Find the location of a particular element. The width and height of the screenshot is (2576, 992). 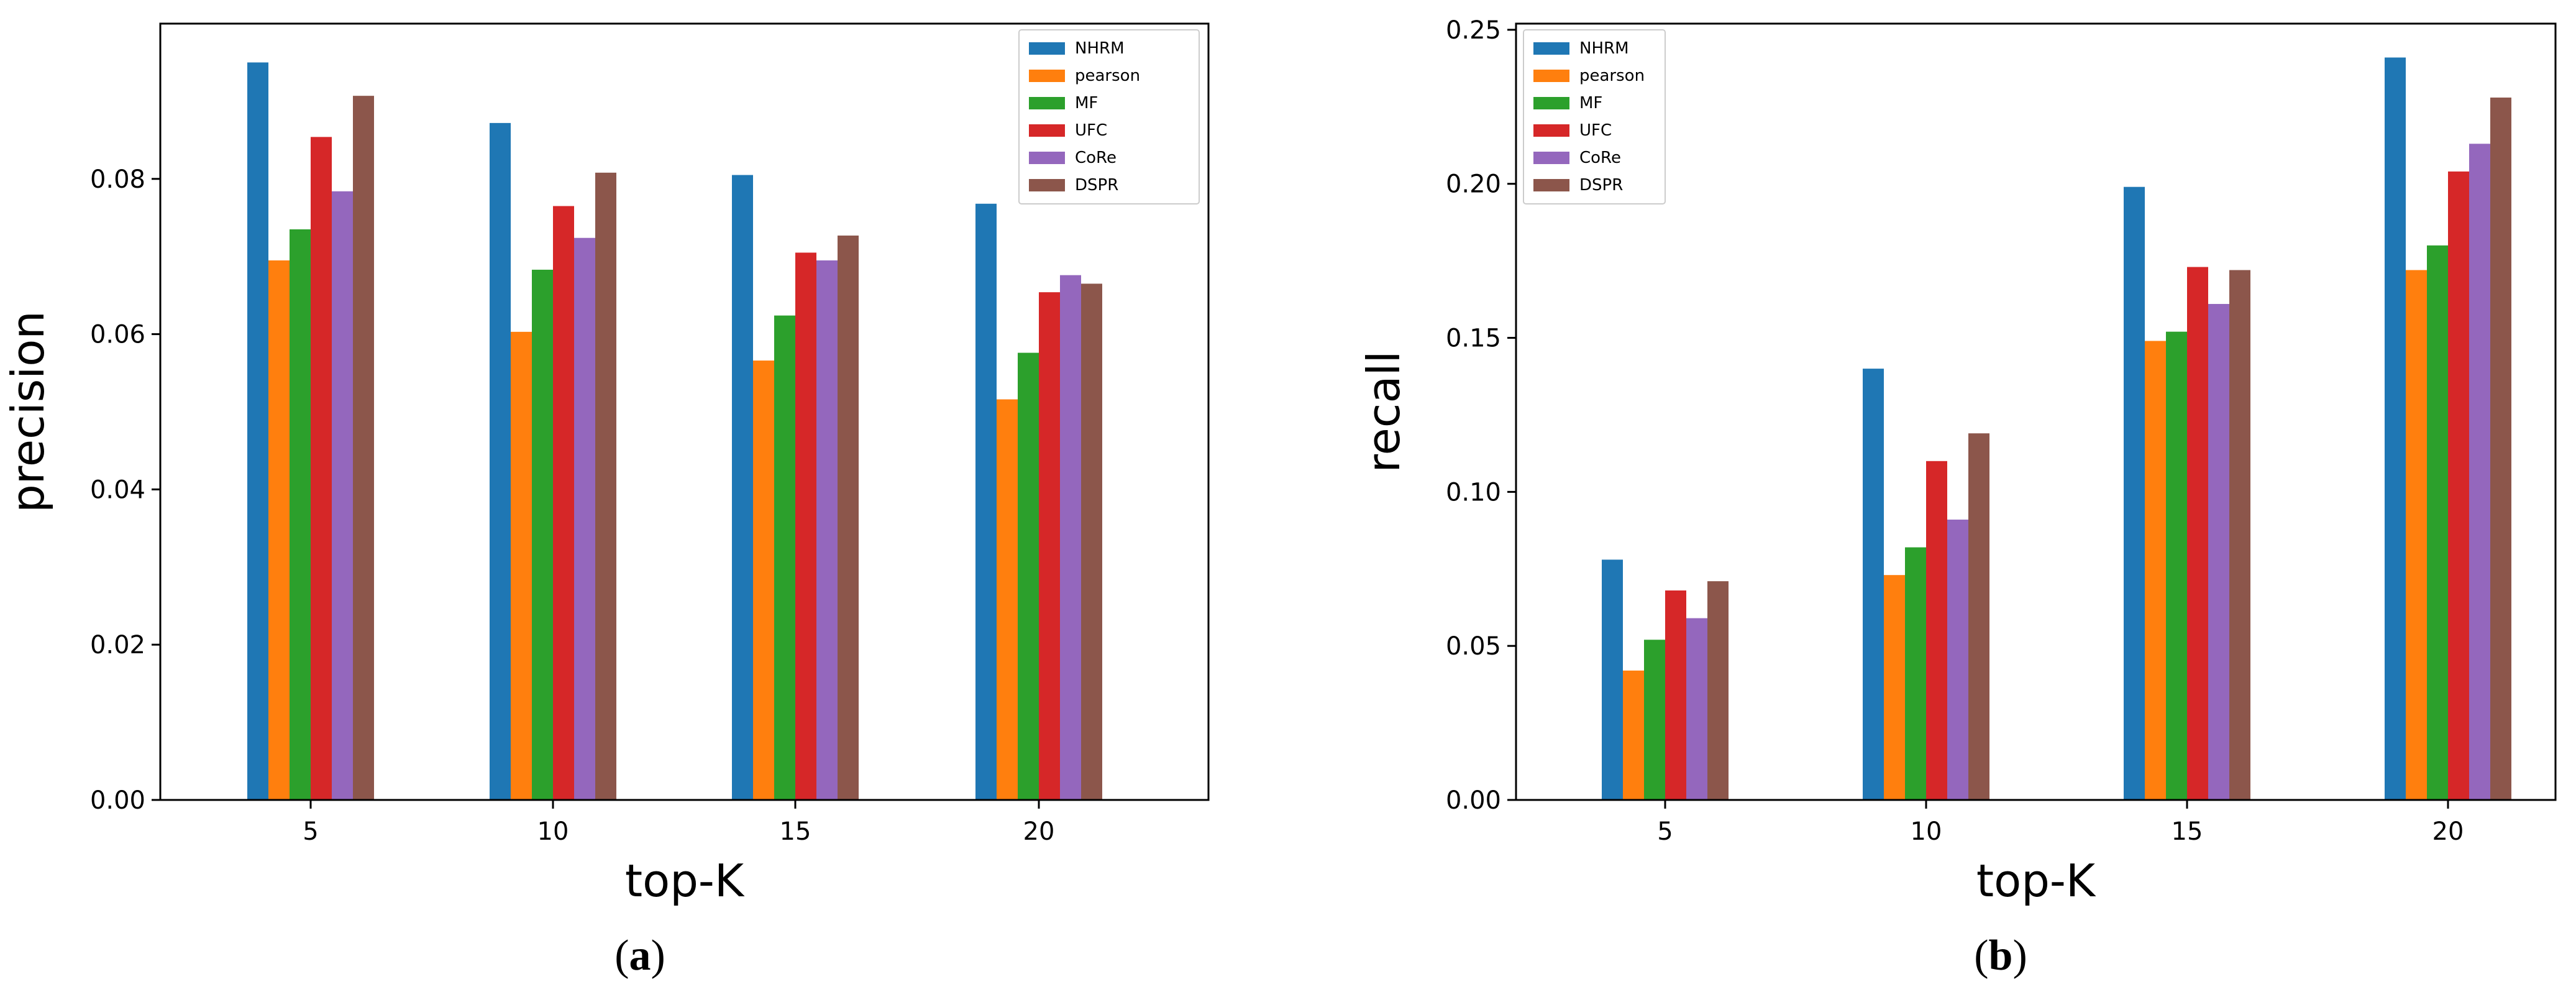

y-tick-label: 0.10 is located at coordinates (1473, 492).